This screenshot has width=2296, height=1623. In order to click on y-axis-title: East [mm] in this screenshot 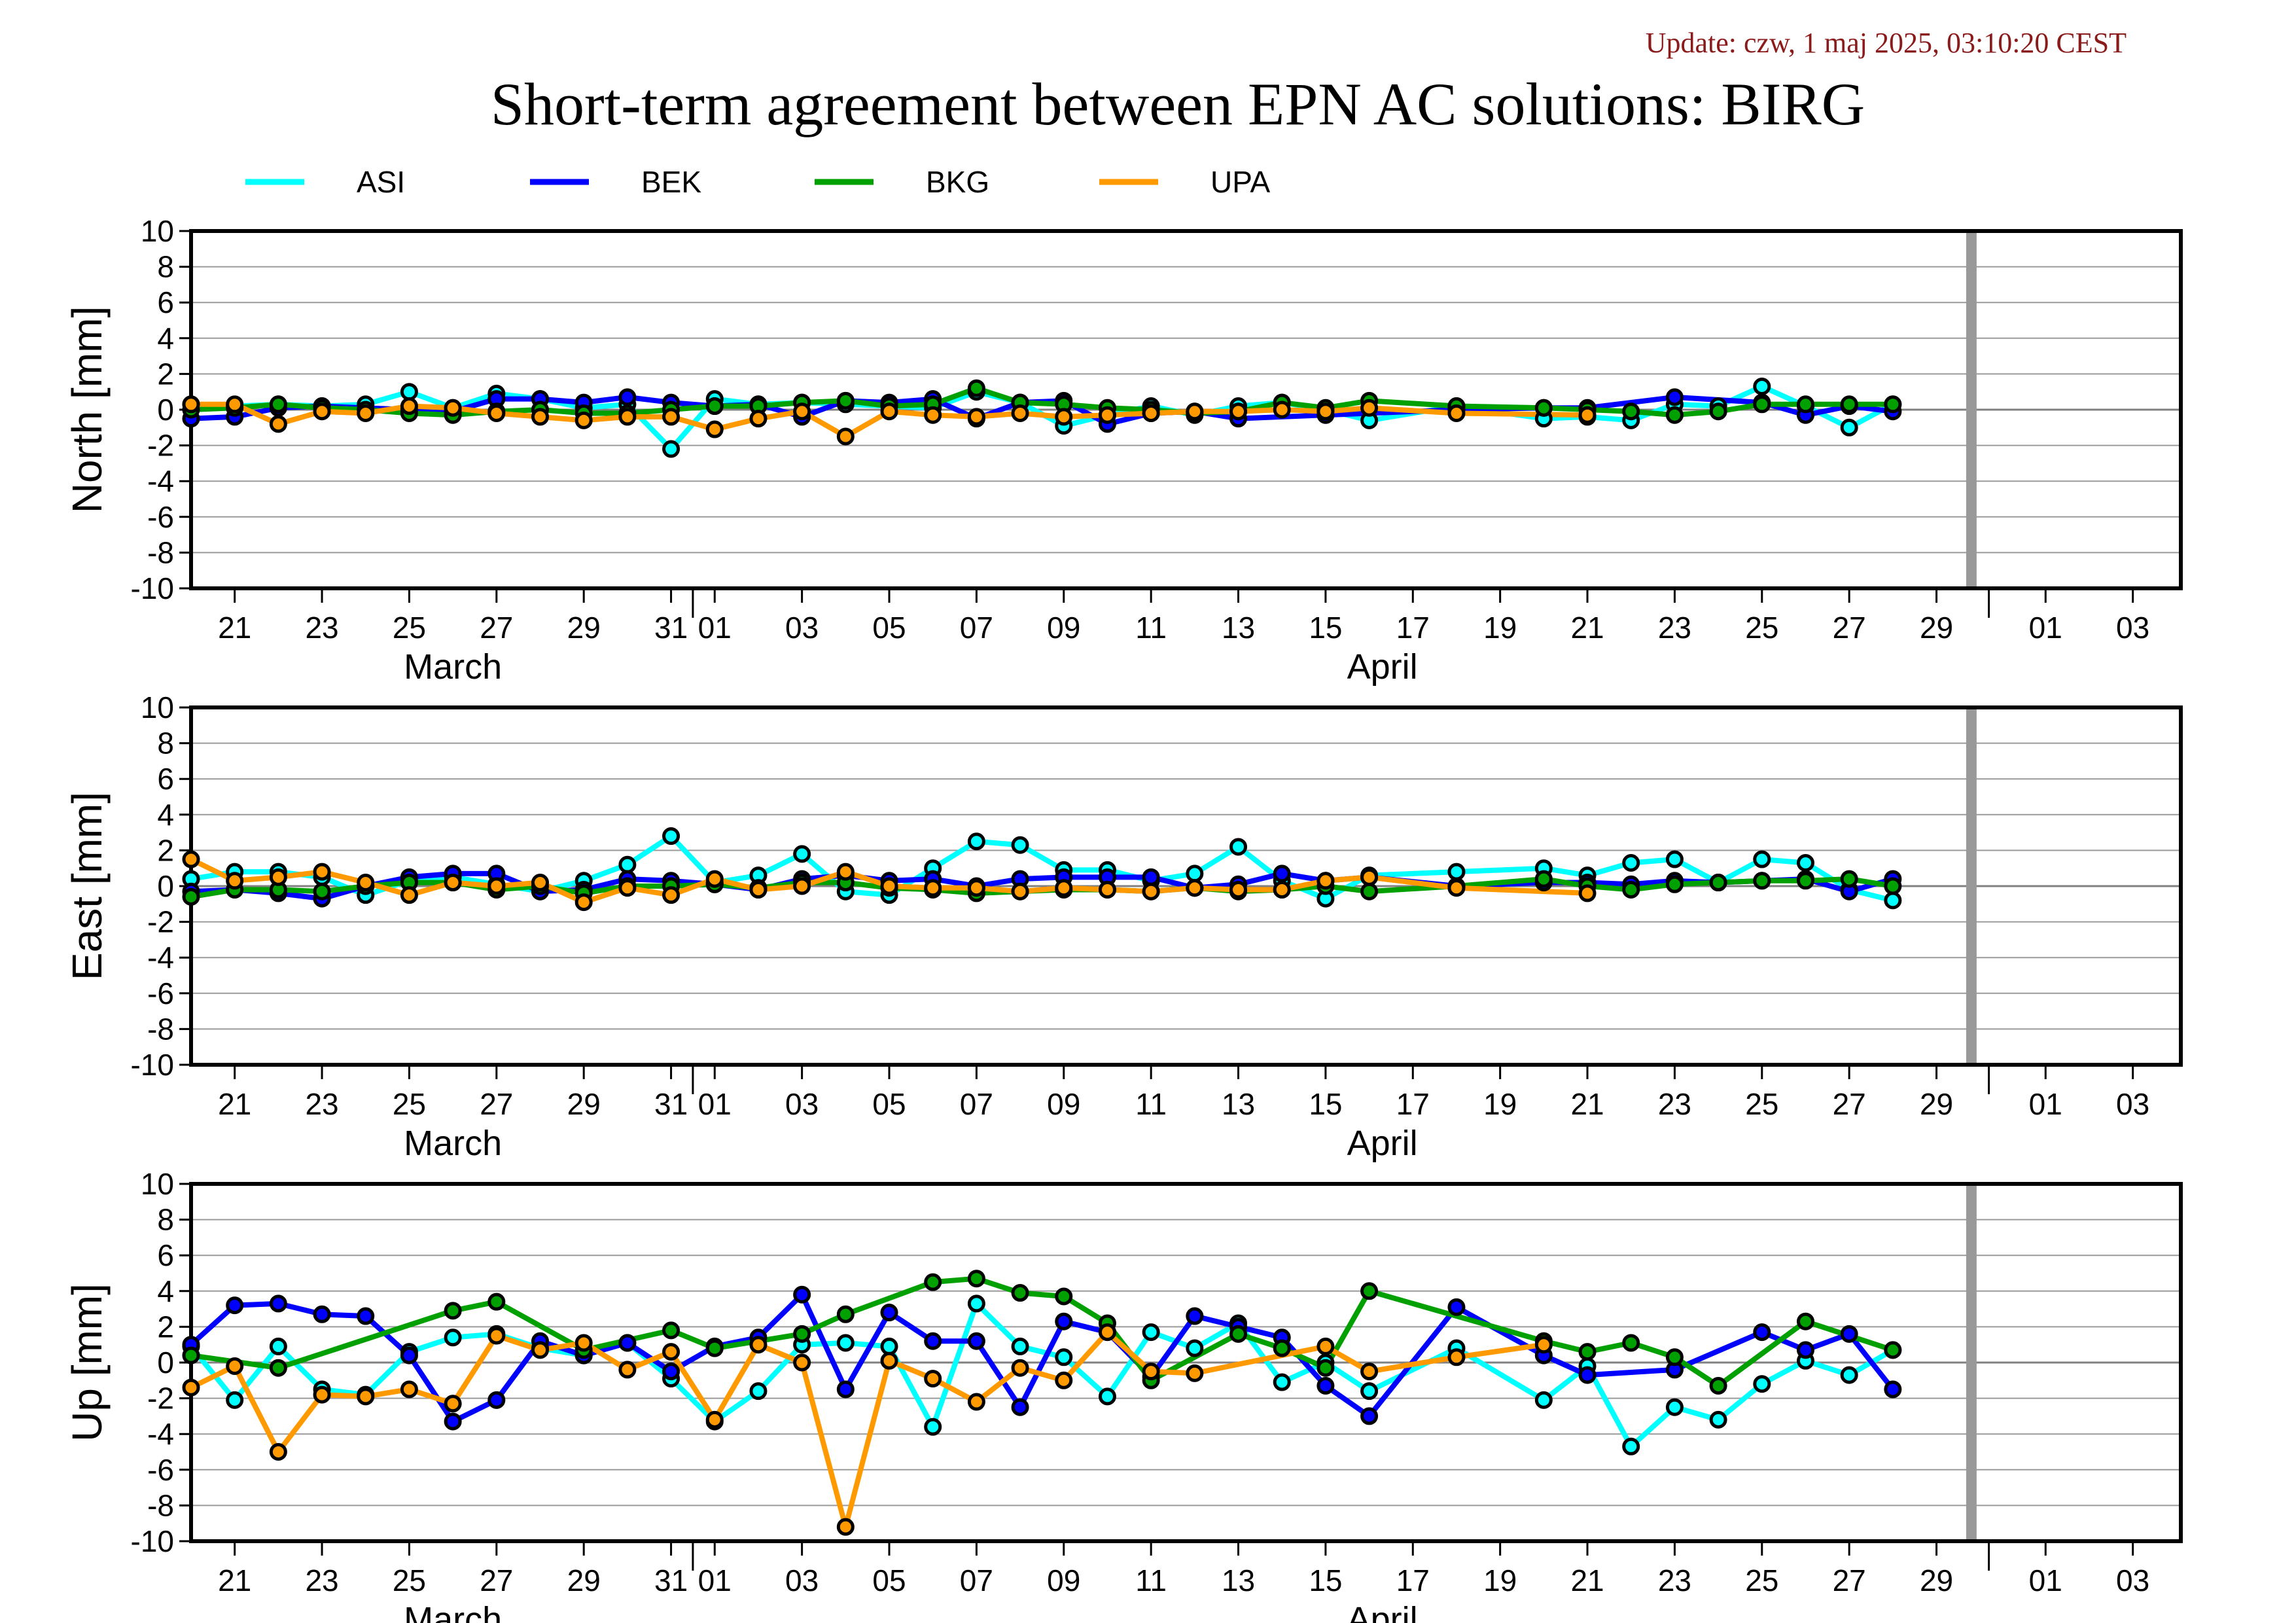, I will do `click(87, 886)`.